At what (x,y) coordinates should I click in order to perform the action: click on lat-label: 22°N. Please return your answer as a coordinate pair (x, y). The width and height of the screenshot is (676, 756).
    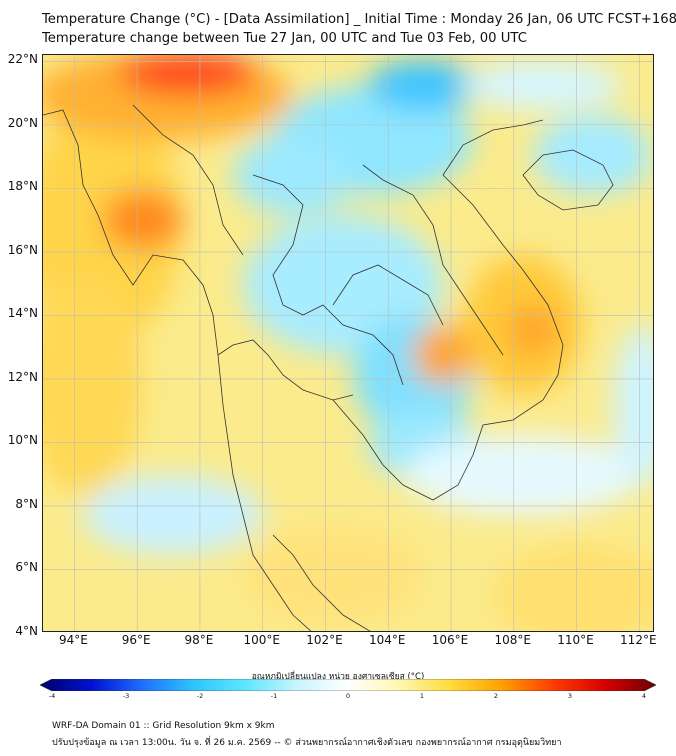
    Looking at the image, I should click on (22, 59).